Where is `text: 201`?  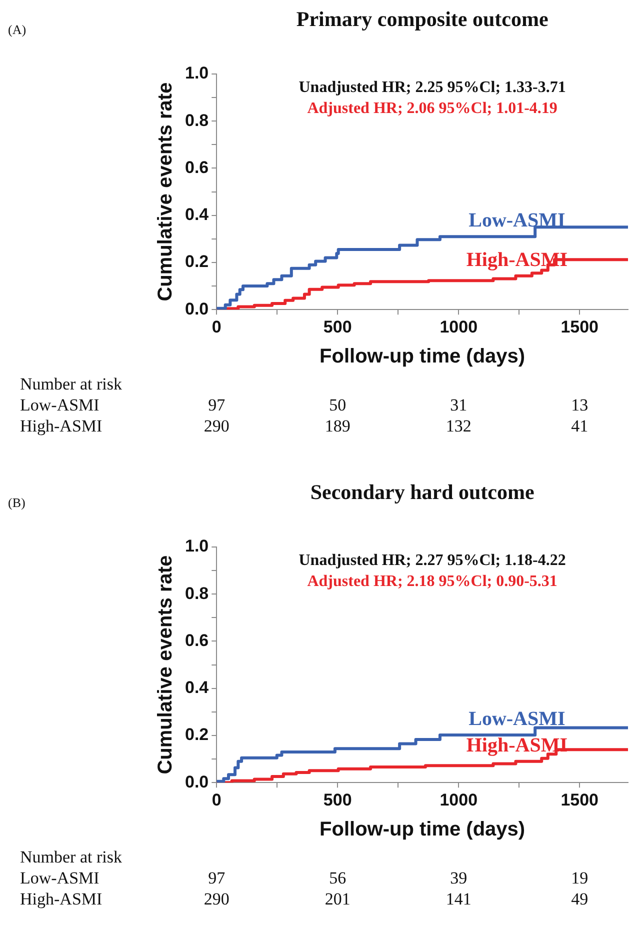 text: 201 is located at coordinates (337, 899).